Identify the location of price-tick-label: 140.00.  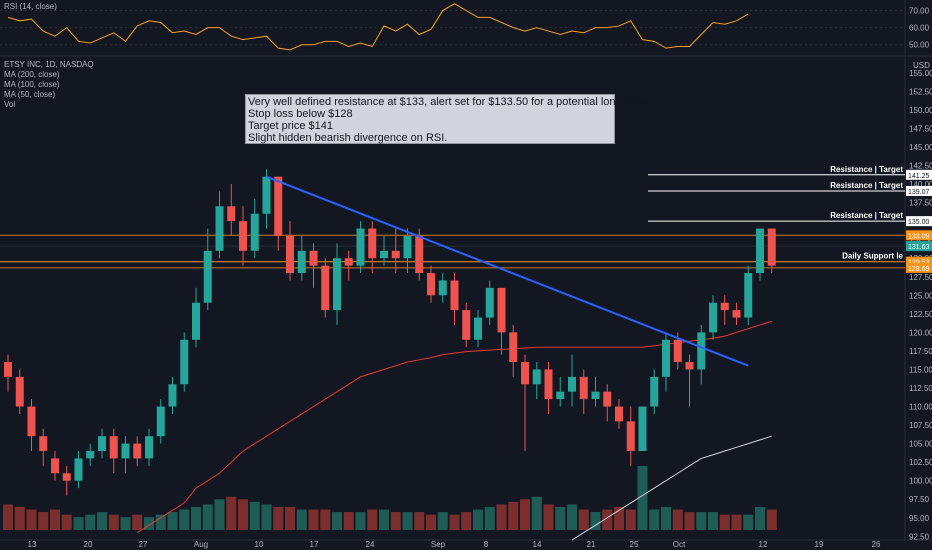
(920, 184).